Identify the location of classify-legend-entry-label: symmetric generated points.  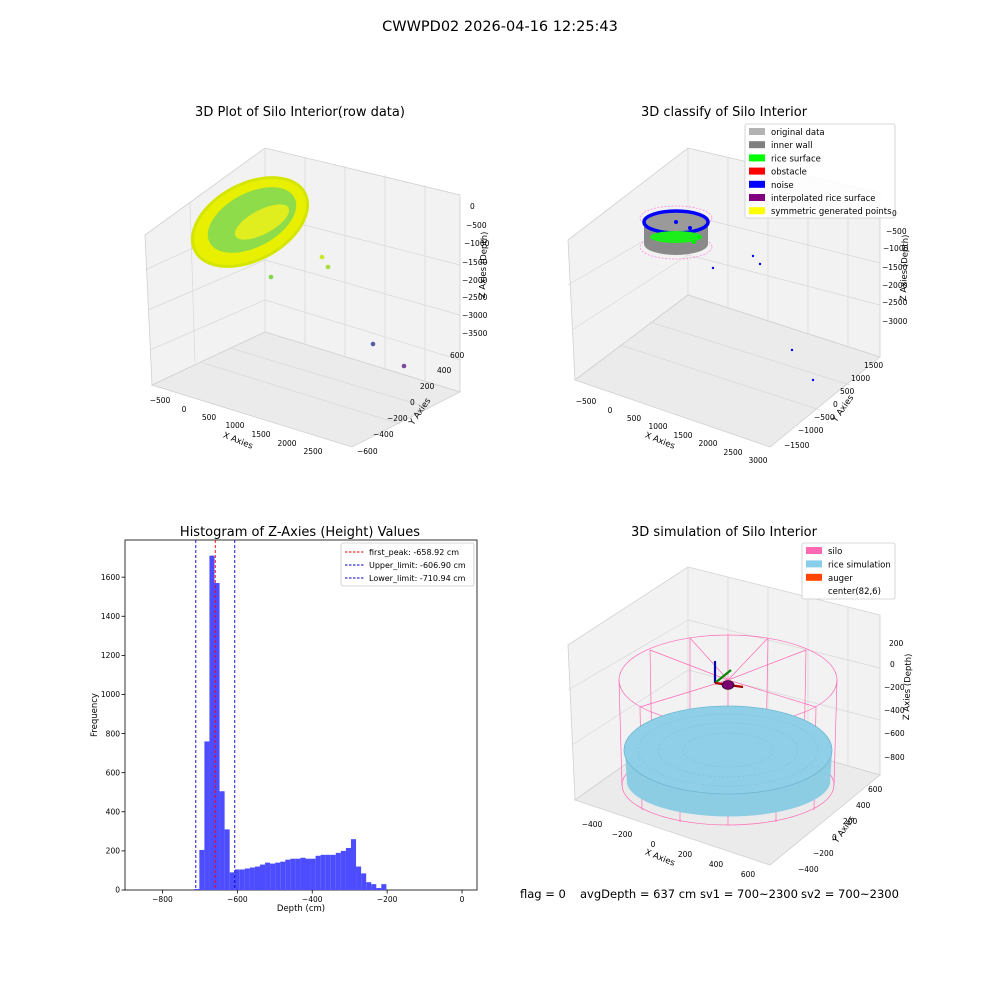
(831, 212).